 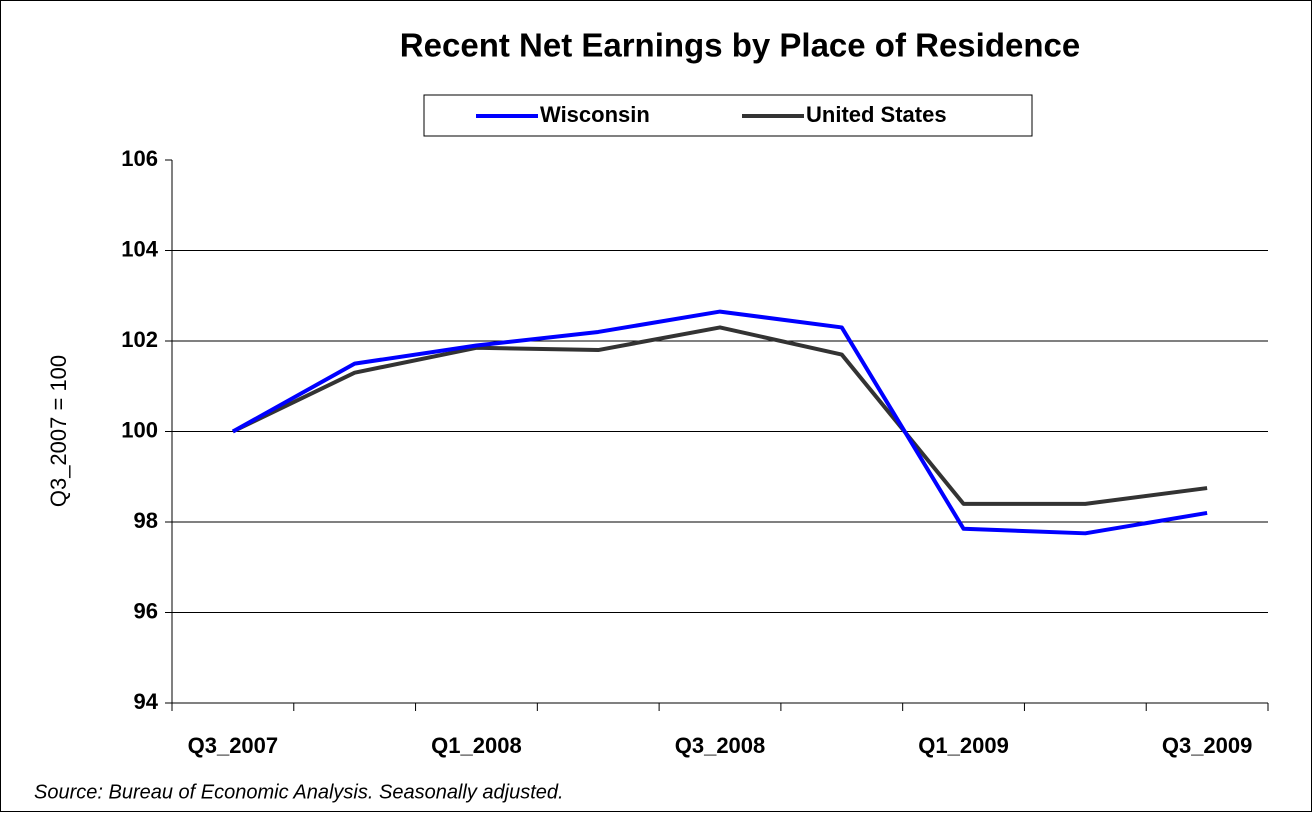 I want to click on y-tick-label: 100, so click(x=139, y=429).